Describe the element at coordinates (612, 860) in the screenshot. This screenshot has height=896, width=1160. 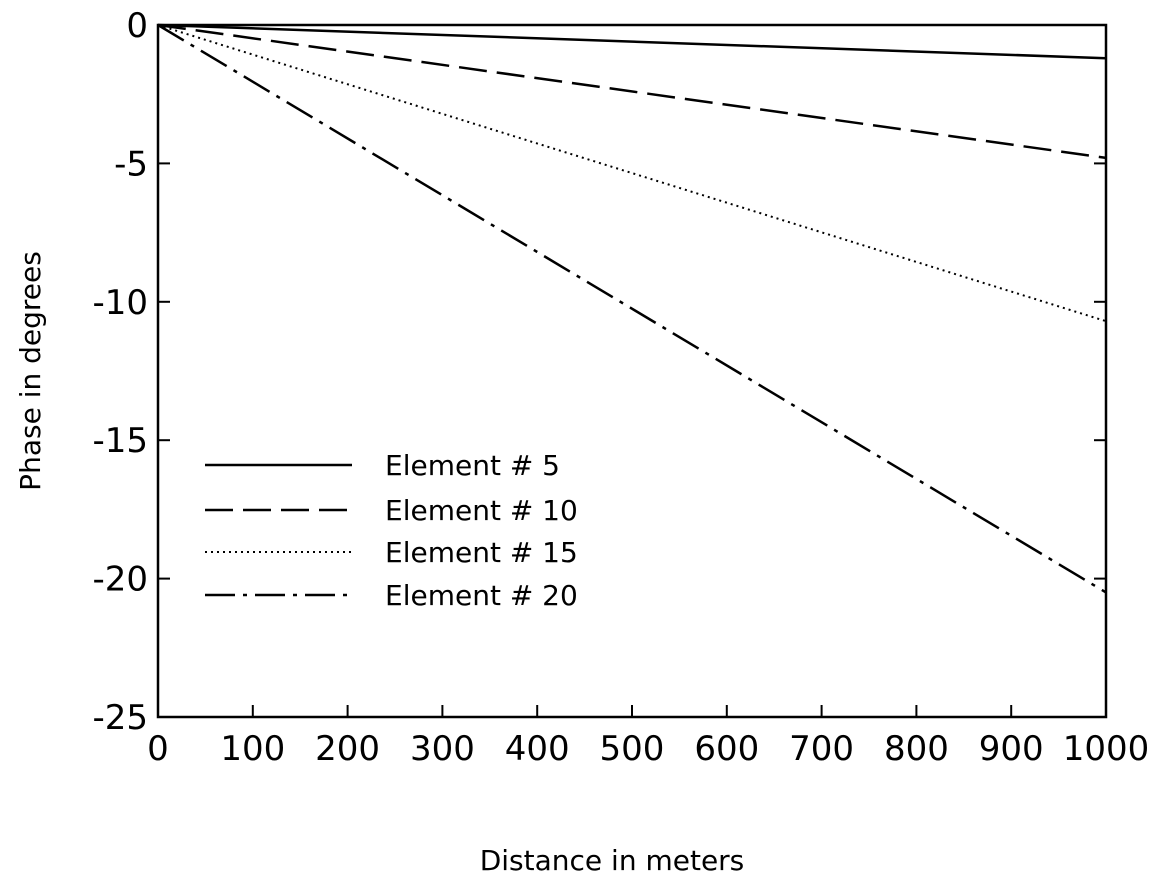
I see `x-axis-label: Distance in meters` at that location.